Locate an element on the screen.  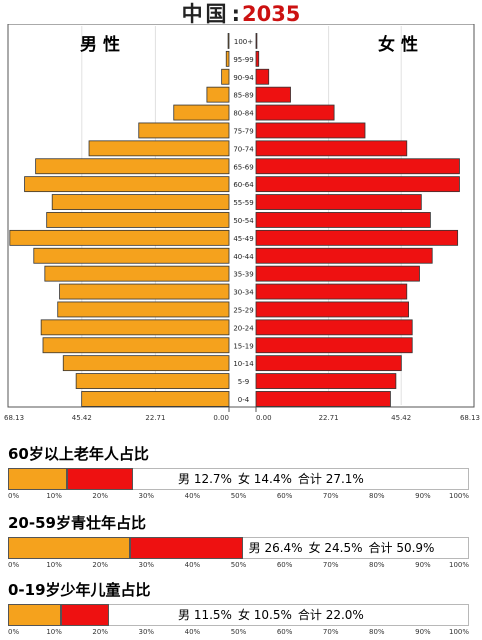
age-label-15-19: 15-19 is located at coordinates (243, 346).